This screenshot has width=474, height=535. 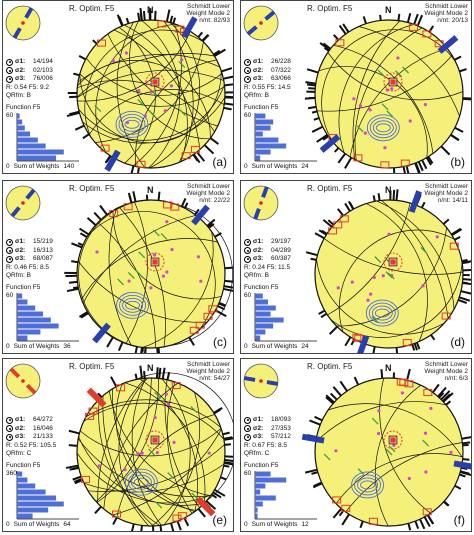 I want to click on sigma3-label: σ3:, so click(x=258, y=78).